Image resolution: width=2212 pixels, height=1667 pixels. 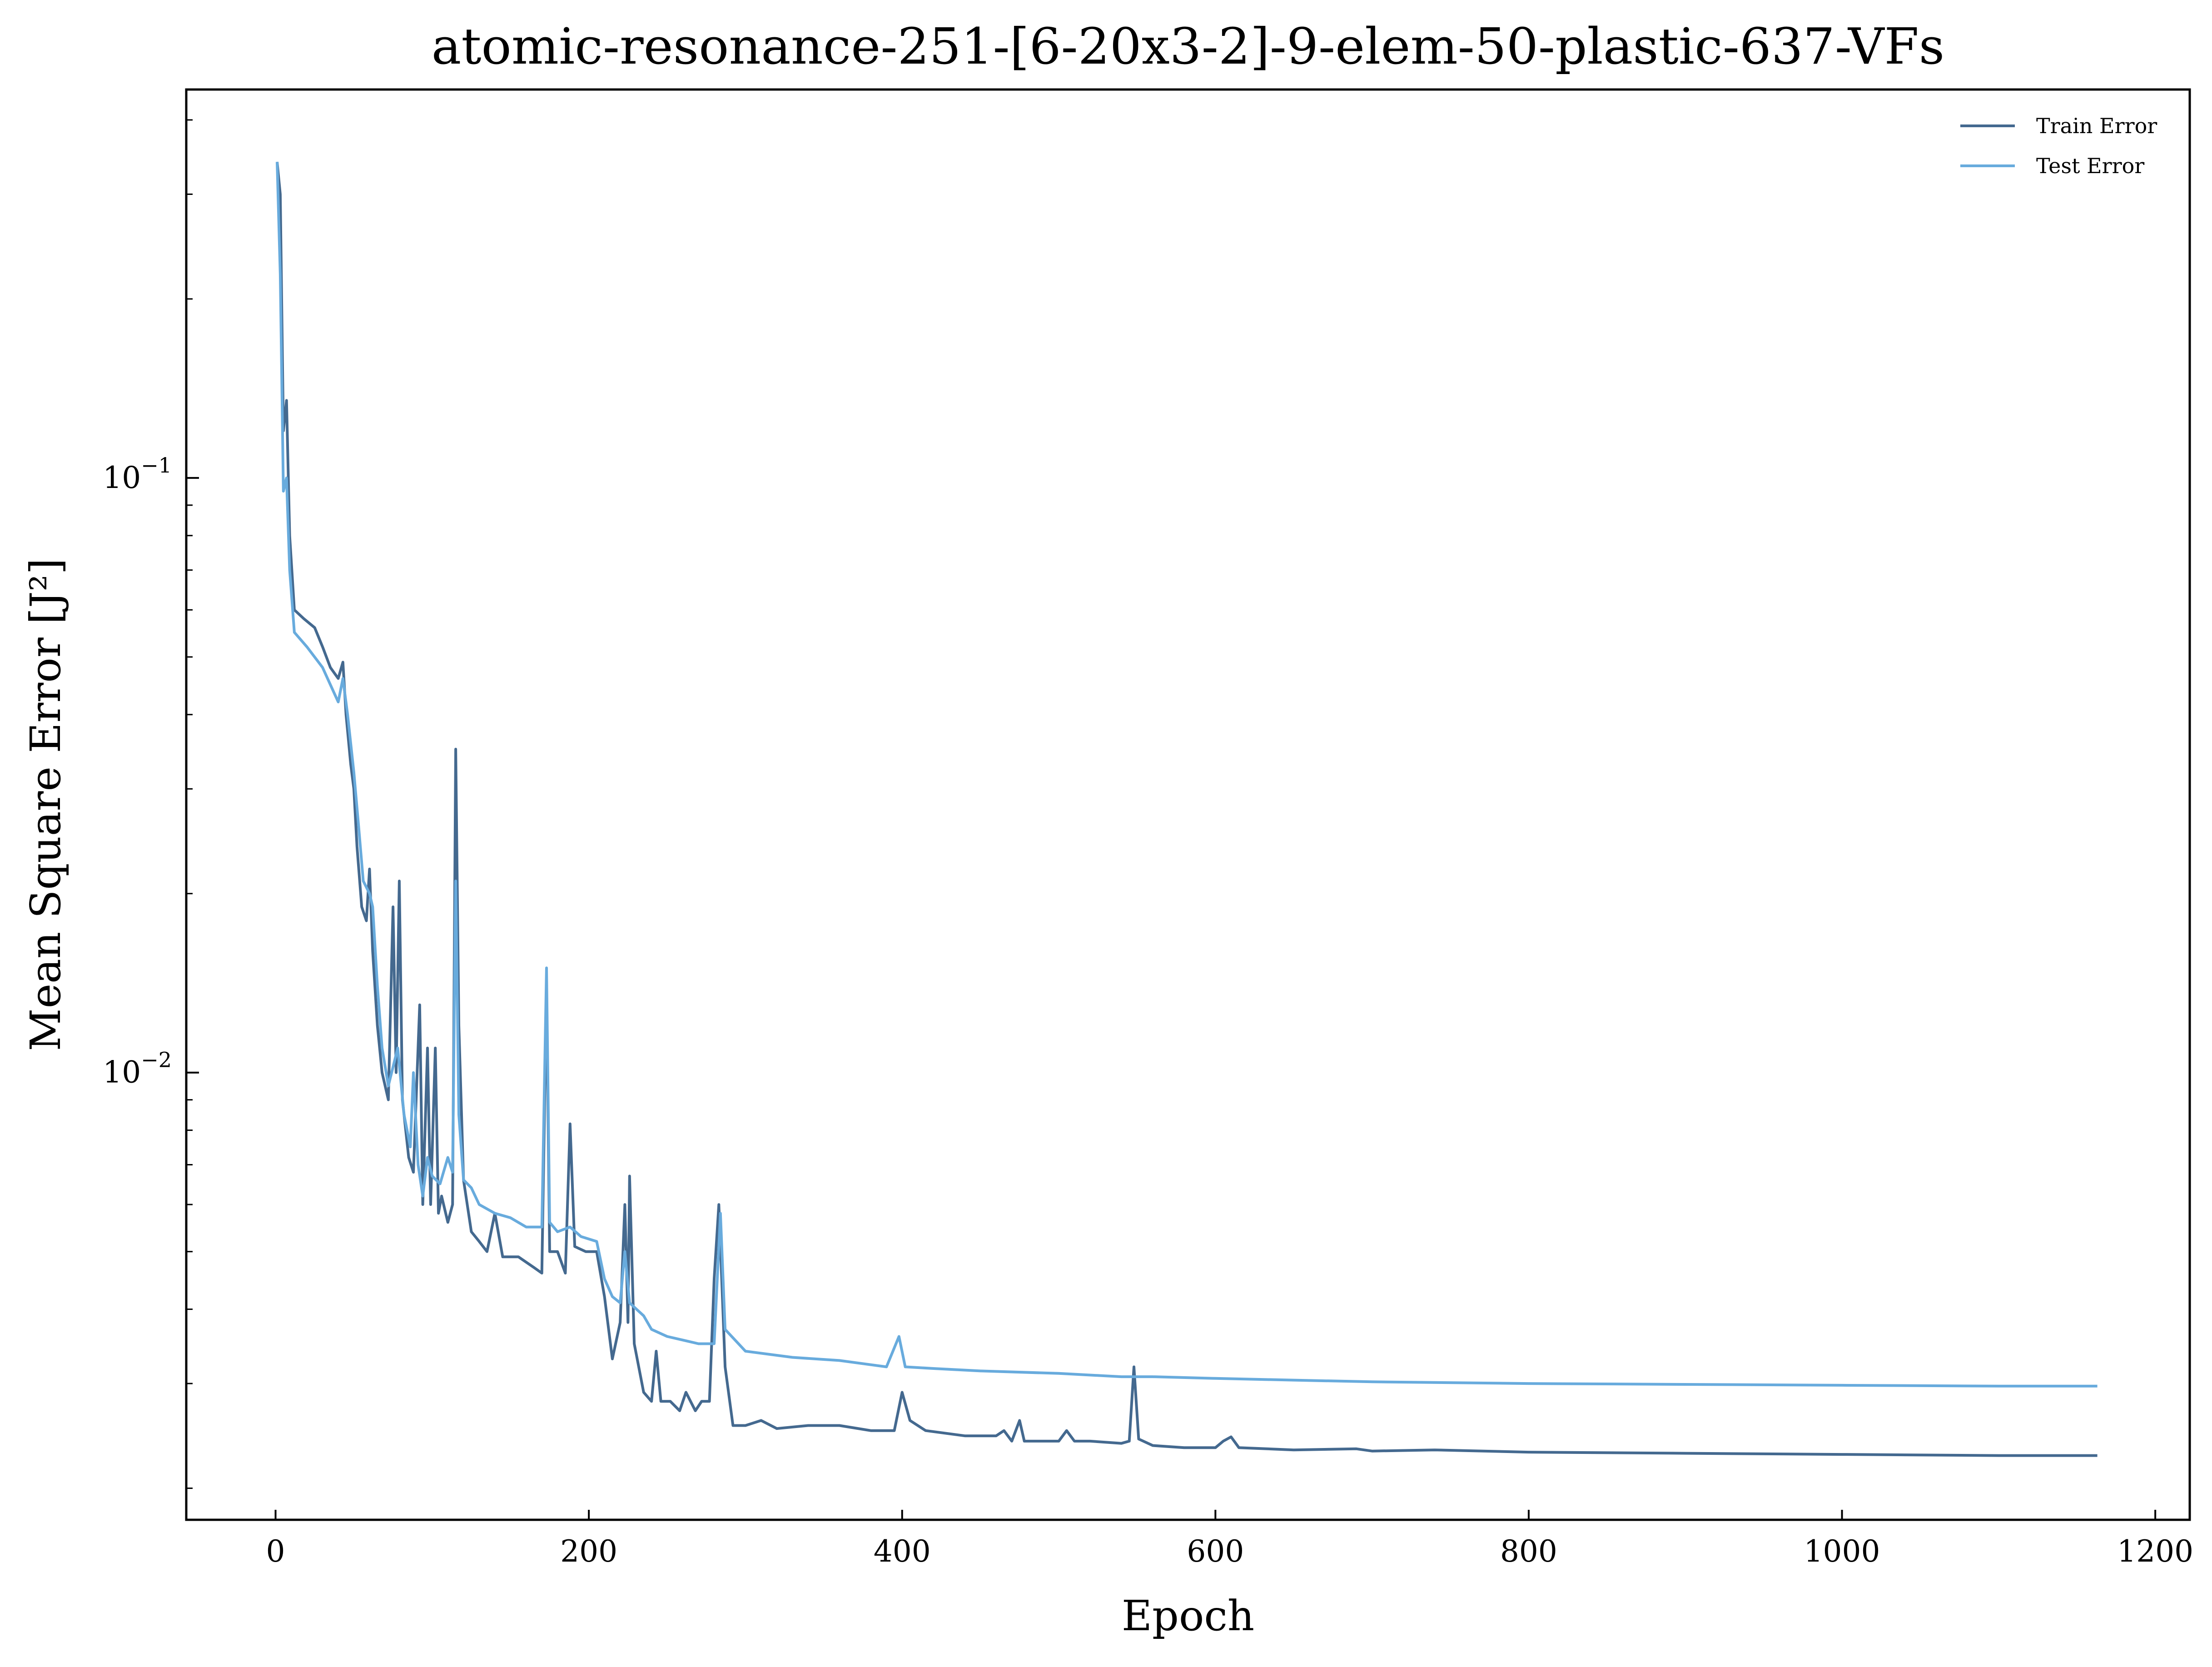 What do you see at coordinates (2090, 166) in the screenshot?
I see `legend-label: Test Error` at bounding box center [2090, 166].